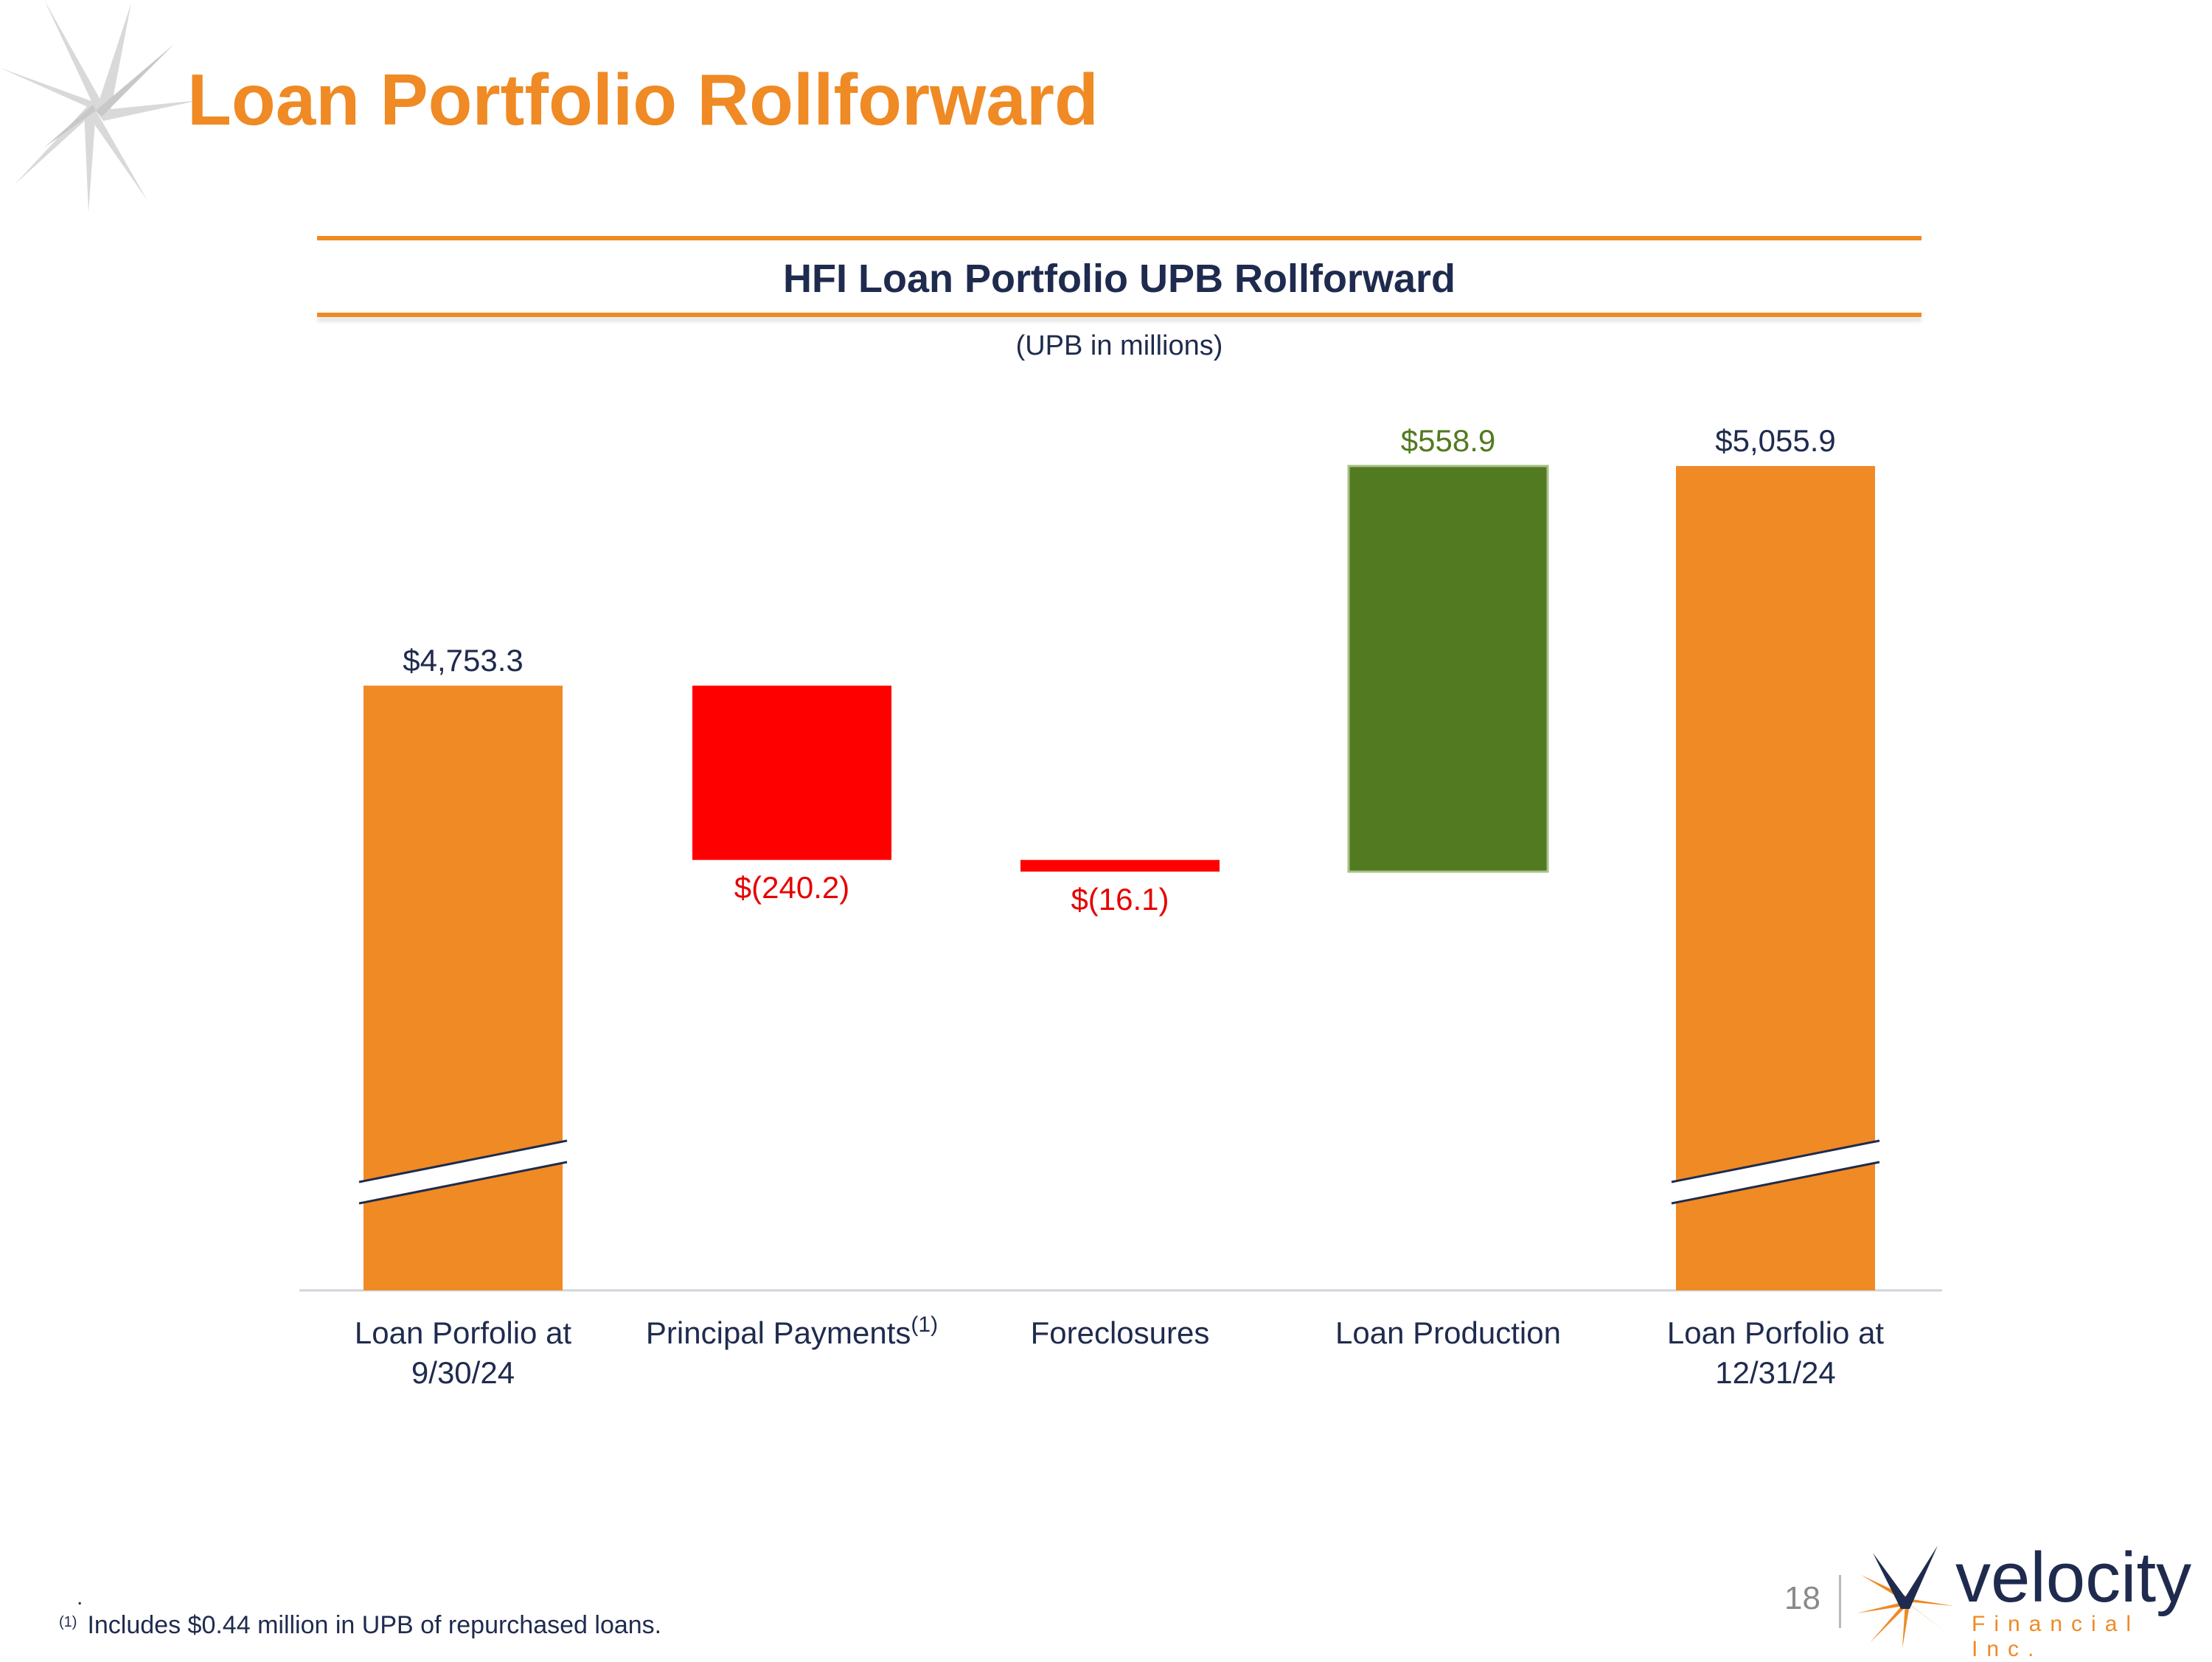 This screenshot has width=2212, height=1662. What do you see at coordinates (1119, 238) in the screenshot?
I see `title-rule-top` at bounding box center [1119, 238].